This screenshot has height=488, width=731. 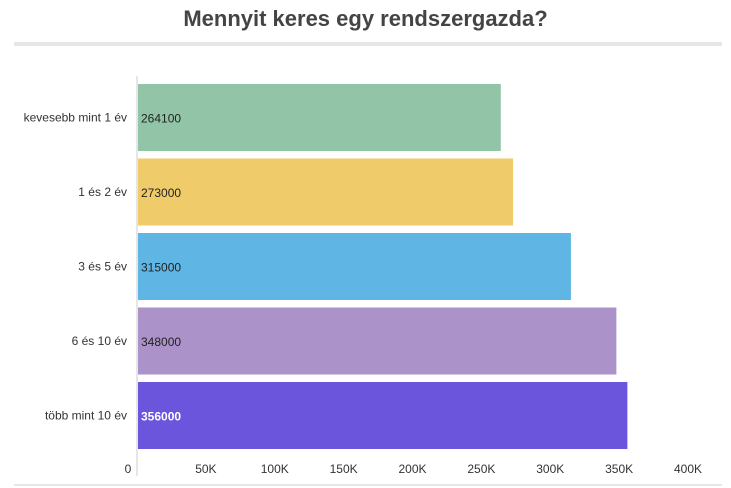 I want to click on x-tick-label-1: 50K, so click(x=205, y=469).